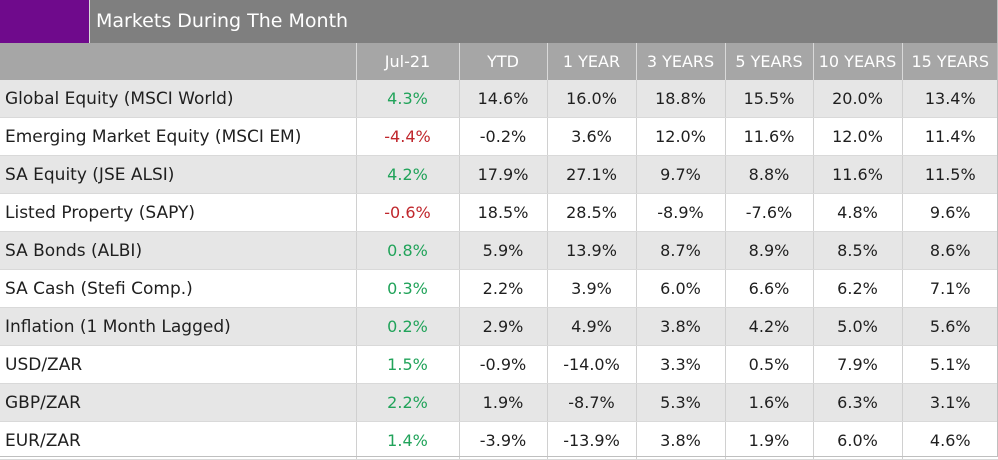  I want to click on value-cell: 8.7%, so click(680, 250).